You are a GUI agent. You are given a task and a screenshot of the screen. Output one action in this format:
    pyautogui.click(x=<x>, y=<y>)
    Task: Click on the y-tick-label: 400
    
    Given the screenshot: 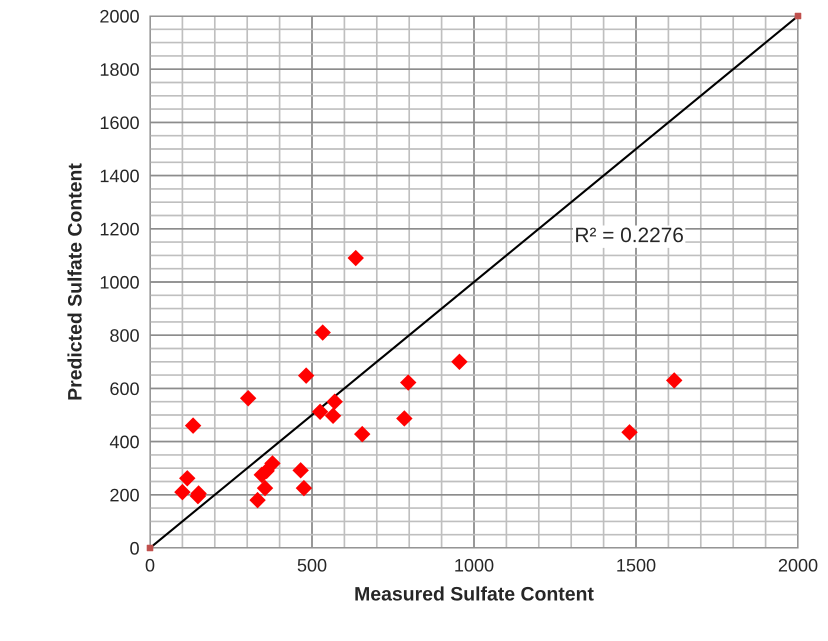 What is the action you would take?
    pyautogui.click(x=124, y=442)
    